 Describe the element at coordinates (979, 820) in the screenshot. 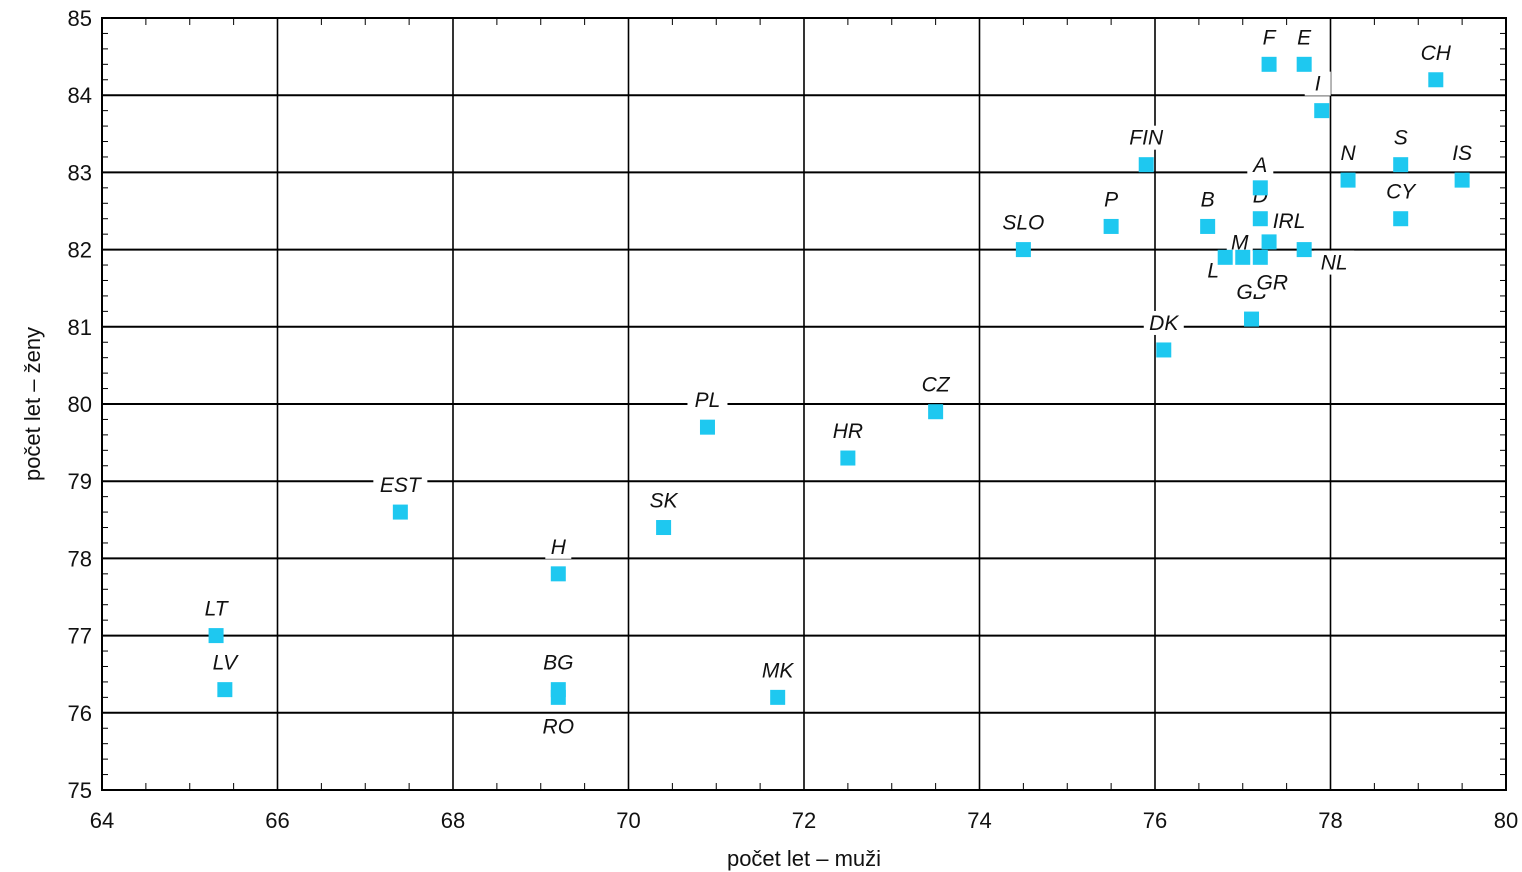

I see `x-tick-label: 74` at that location.